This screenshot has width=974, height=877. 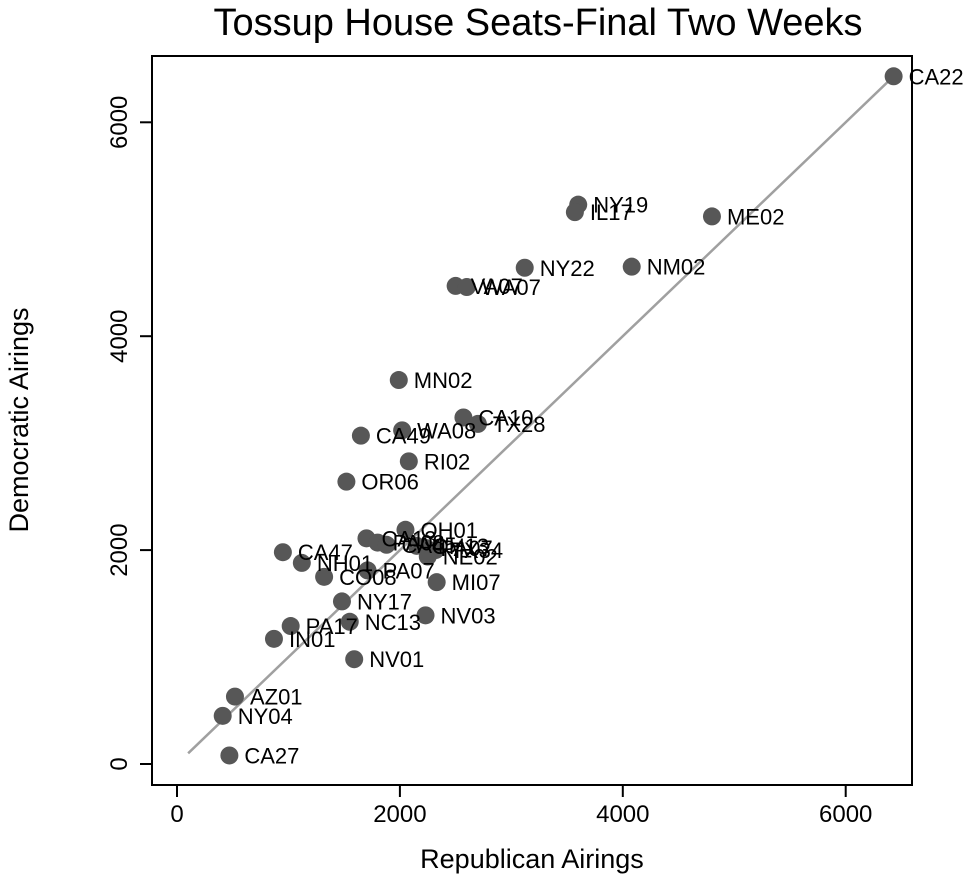 What do you see at coordinates (393, 622) in the screenshot?
I see `data-point-label: NC13` at bounding box center [393, 622].